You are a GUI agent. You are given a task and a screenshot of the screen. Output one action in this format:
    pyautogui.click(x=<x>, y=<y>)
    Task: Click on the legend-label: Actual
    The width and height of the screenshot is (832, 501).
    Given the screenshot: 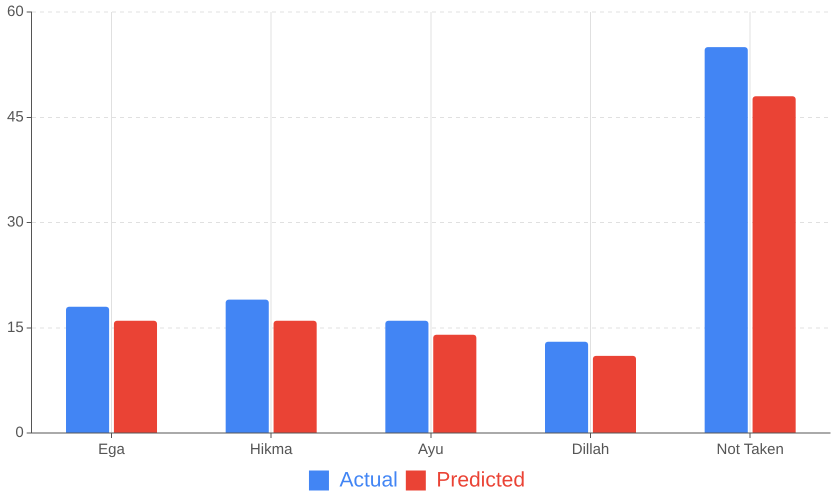 What is the action you would take?
    pyautogui.click(x=368, y=480)
    